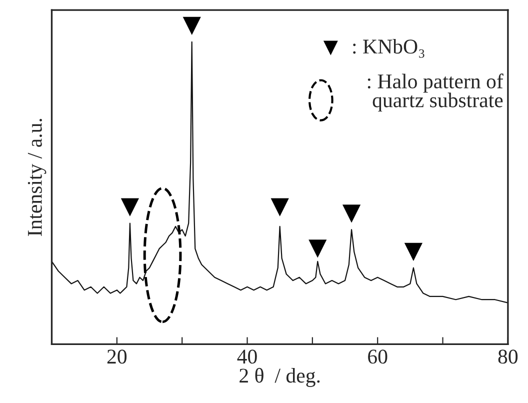 This screenshot has height=403, width=528. Describe the element at coordinates (378, 357) in the screenshot. I see `x-tick-label: 60` at that location.